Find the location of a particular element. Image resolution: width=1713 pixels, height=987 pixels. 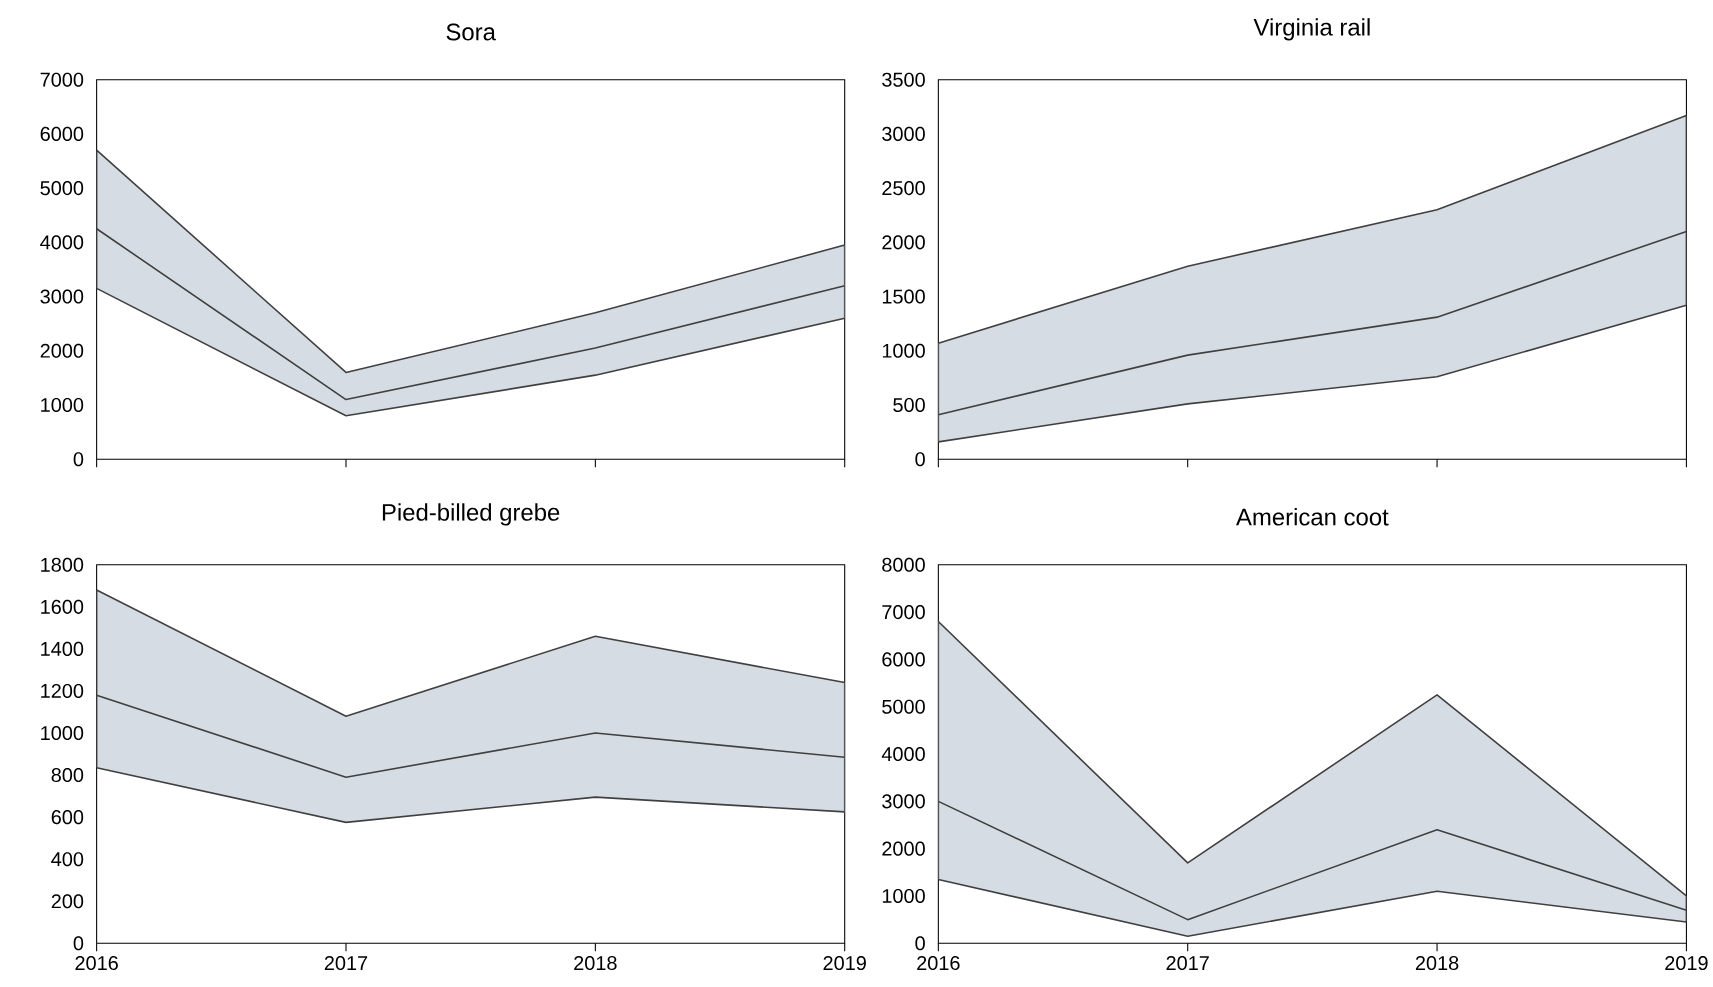

chart-title: Sora is located at coordinates (471, 32).